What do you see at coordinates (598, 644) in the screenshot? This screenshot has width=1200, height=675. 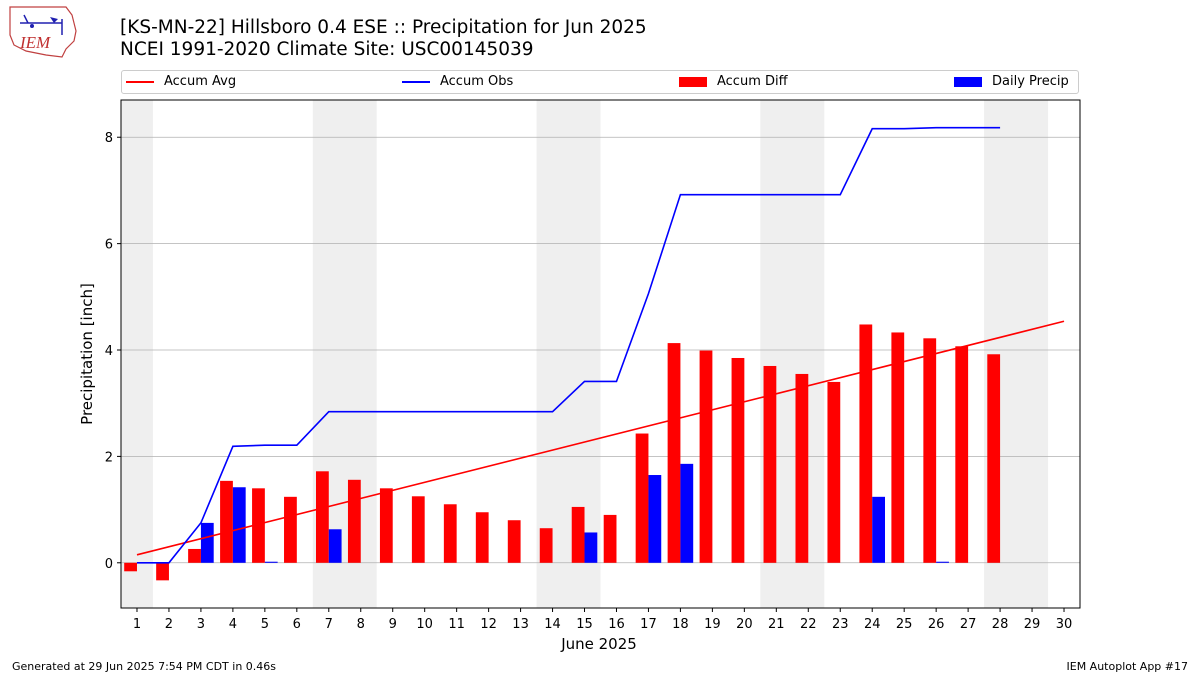 I see `x-axis-label: June 2025` at bounding box center [598, 644].